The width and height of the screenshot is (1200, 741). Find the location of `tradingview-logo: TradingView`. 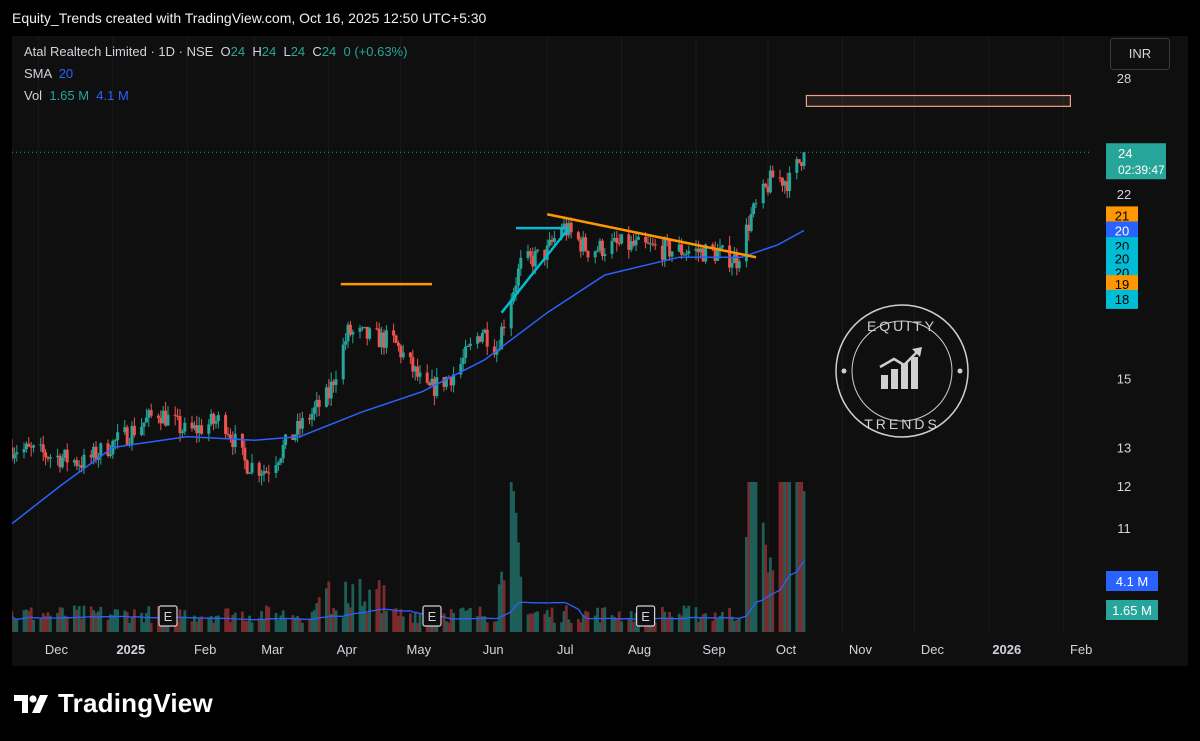

tradingview-logo: TradingView is located at coordinates (113, 703).